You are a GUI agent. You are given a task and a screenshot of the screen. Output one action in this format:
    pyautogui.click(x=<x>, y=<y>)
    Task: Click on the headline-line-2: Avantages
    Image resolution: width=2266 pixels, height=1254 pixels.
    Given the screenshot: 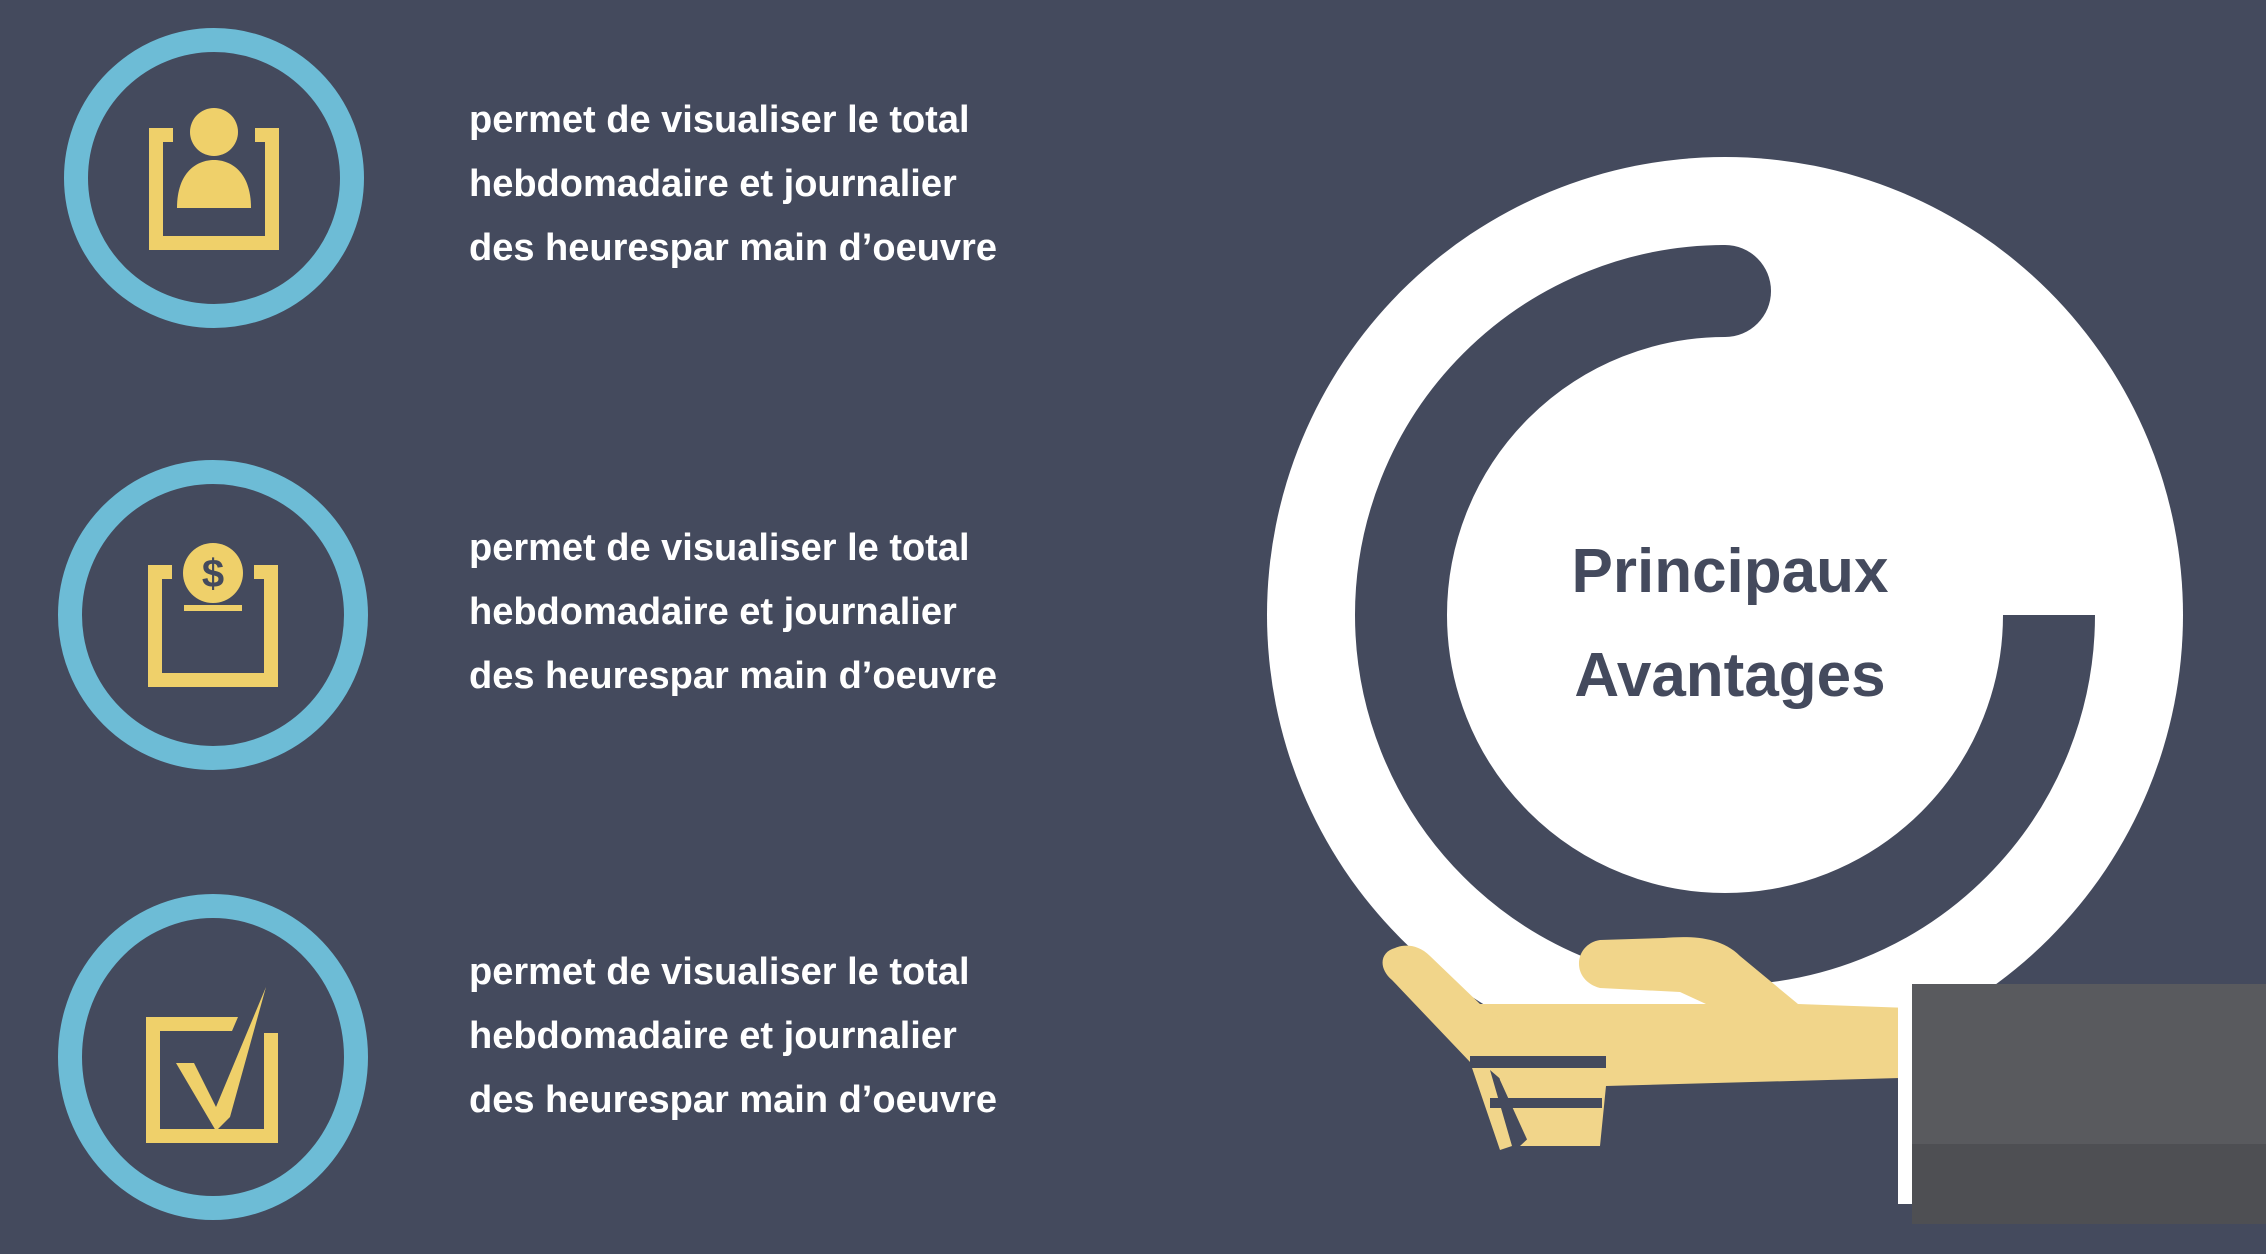 What is the action you would take?
    pyautogui.click(x=1730, y=675)
    